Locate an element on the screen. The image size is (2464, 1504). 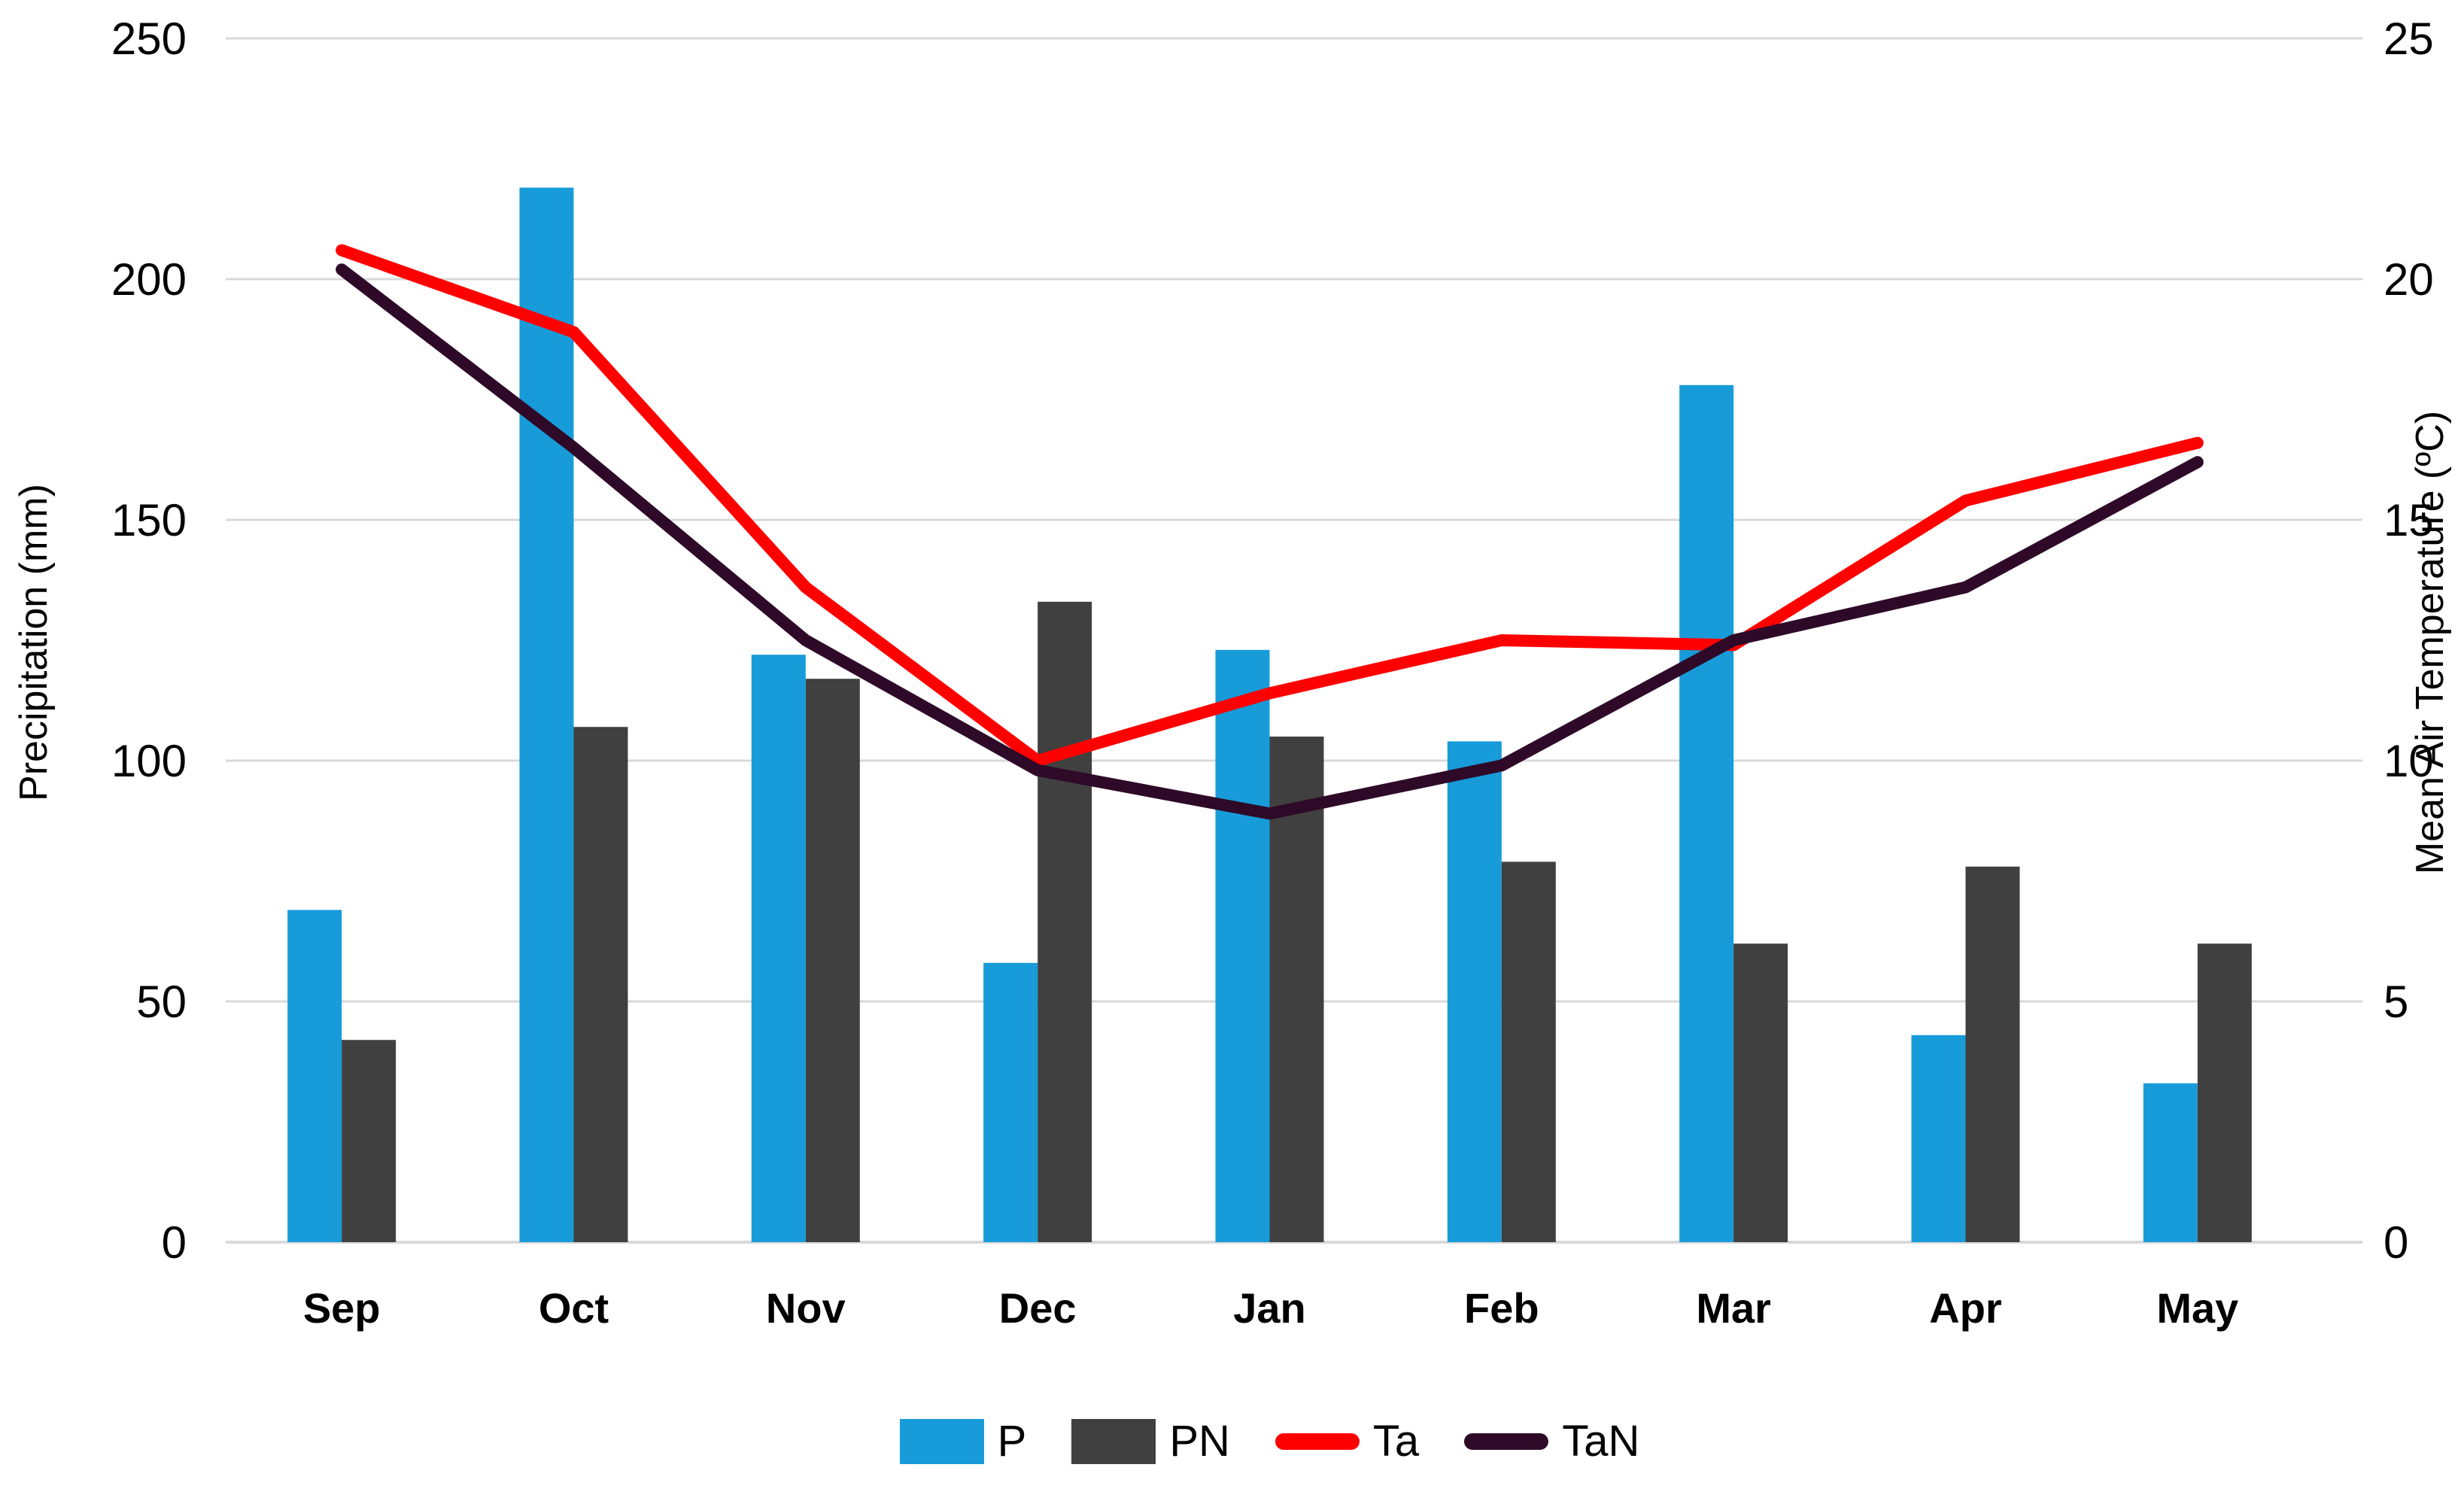
legend-item-pn: PN is located at coordinates (1151, 1441).